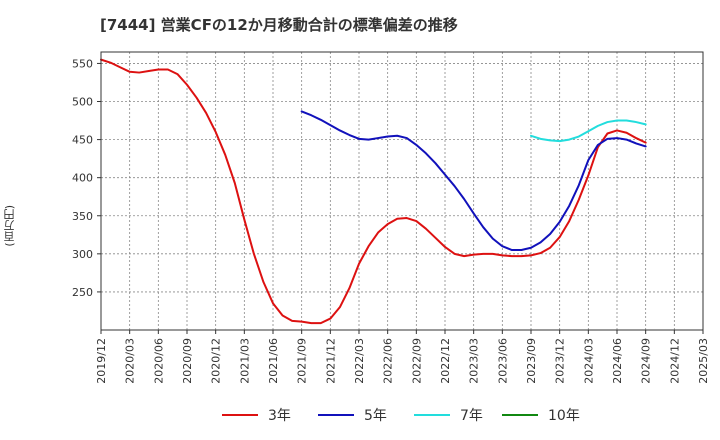 This screenshot has width=720, height=440. Describe the element at coordinates (588, 361) in the screenshot. I see `x-tick-label: 2024/03` at that location.